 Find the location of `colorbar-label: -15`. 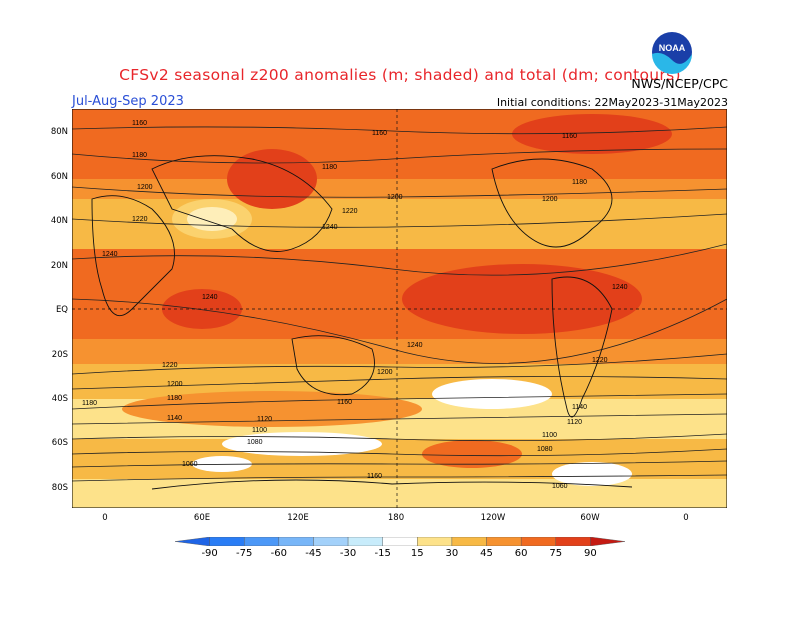

colorbar-label: -15 is located at coordinates (382, 553).